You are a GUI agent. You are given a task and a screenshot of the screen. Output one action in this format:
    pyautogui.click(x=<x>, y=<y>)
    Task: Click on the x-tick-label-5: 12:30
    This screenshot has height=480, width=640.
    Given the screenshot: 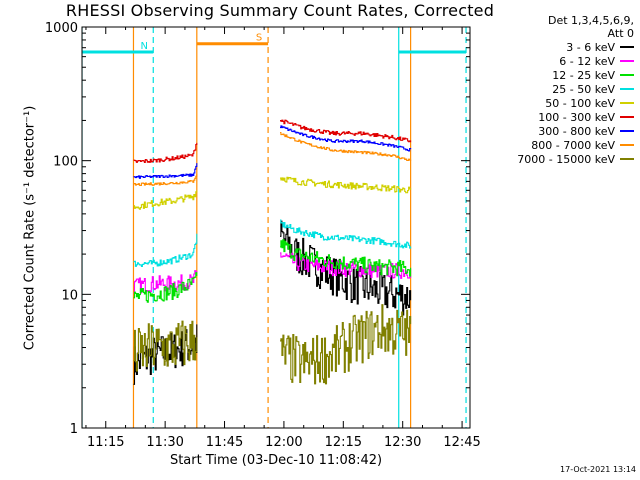 What is the action you would take?
    pyautogui.click(x=402, y=442)
    